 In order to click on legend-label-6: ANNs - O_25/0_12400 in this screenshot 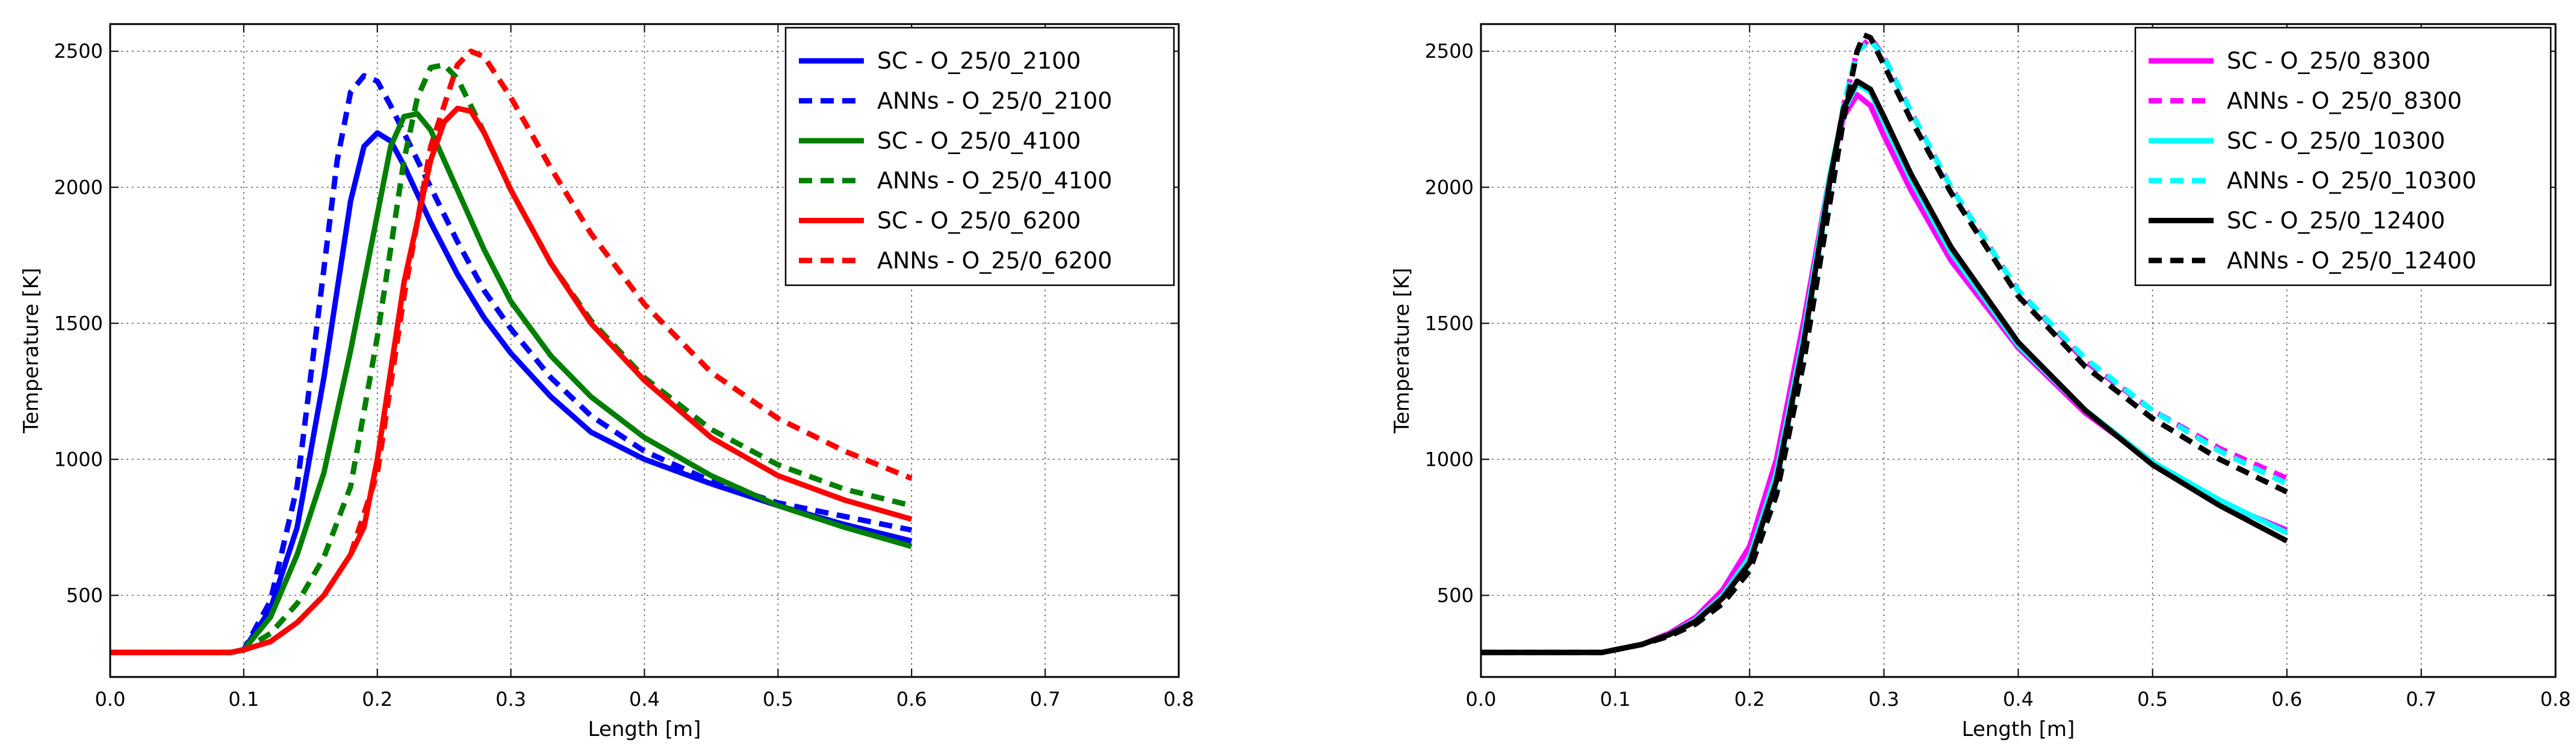, I will do `click(2352, 260)`.